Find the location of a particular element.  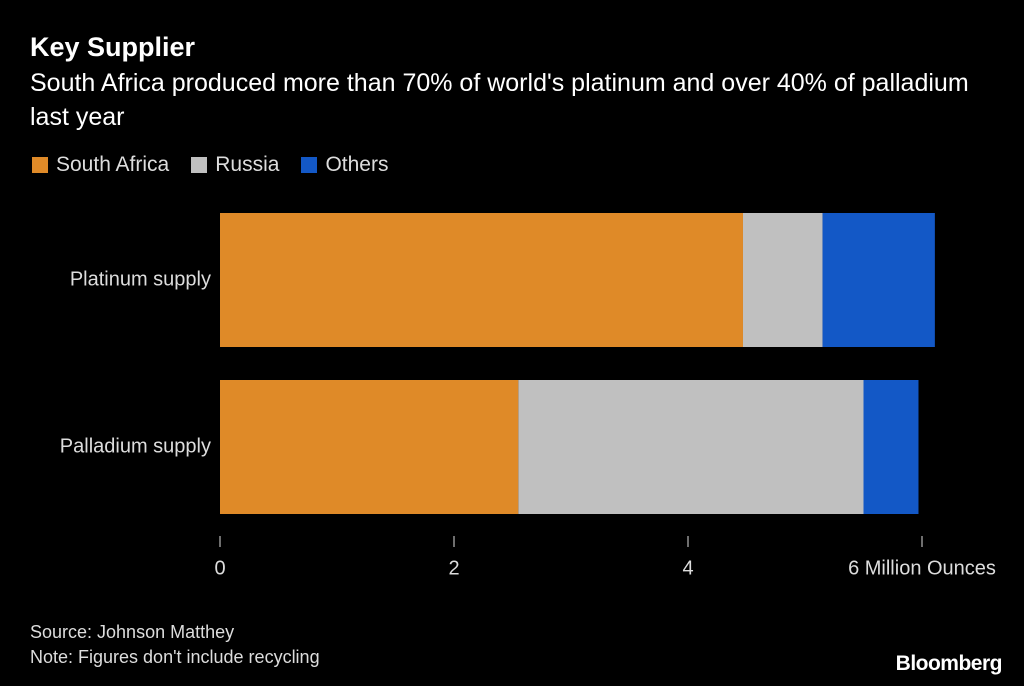

legend-label: Others is located at coordinates (357, 164).